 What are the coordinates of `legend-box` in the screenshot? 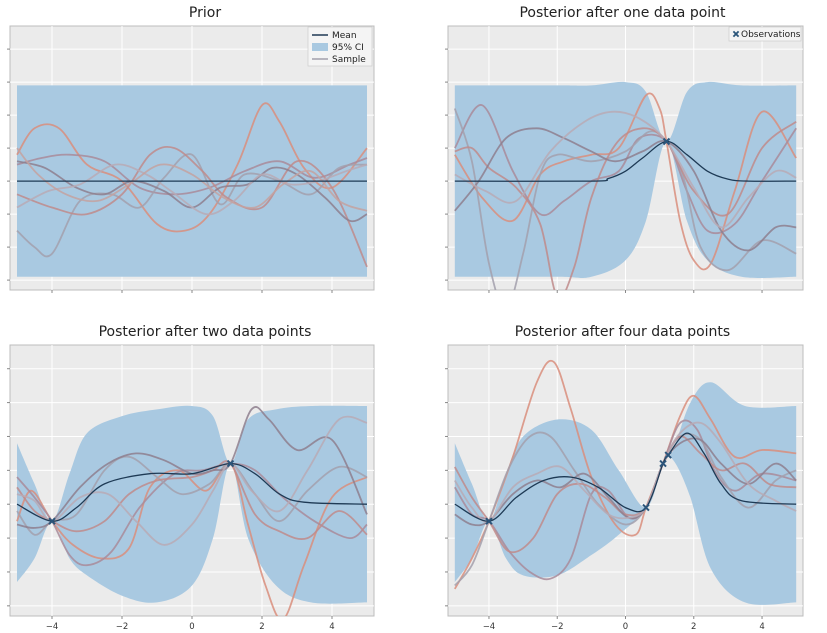 It's located at (765, 34).